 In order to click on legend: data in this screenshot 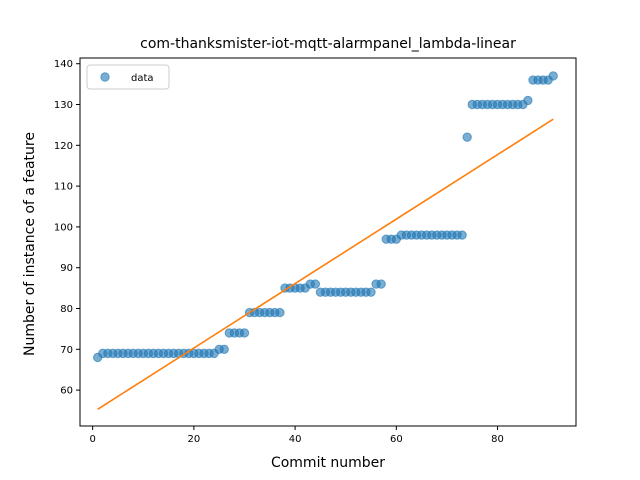, I will do `click(128, 77)`.